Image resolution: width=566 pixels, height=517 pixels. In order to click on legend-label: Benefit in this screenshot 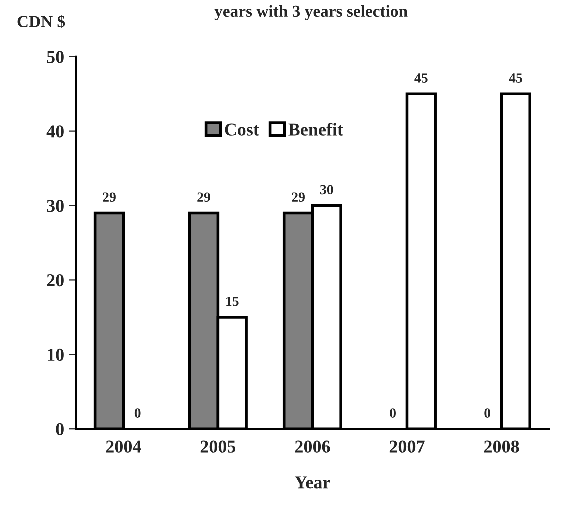, I will do `click(316, 129)`.